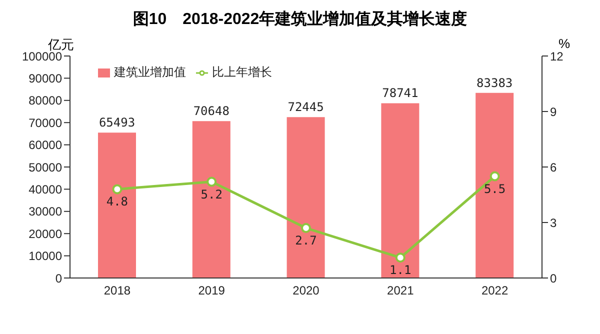 The width and height of the screenshot is (600, 334). Describe the element at coordinates (553, 167) in the screenshot. I see `y2-tick-label: 6` at that location.